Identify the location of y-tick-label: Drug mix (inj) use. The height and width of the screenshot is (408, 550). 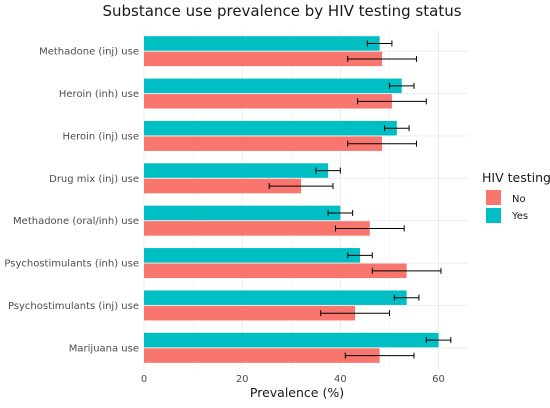
(94, 179).